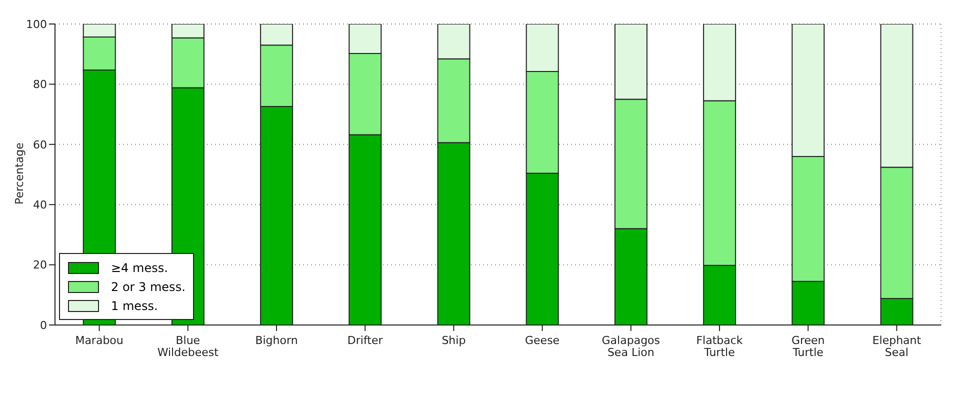  Describe the element at coordinates (148, 287) in the screenshot. I see `legend-label: 2 or 3 mess.` at that location.